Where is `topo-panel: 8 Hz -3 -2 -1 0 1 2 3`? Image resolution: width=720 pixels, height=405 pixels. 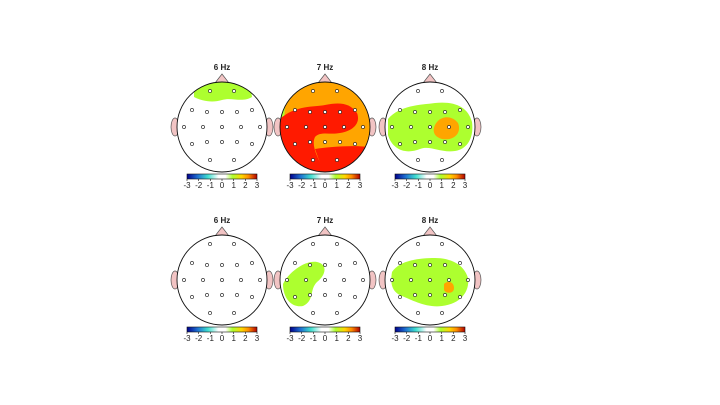 topo-panel: 8 Hz -3 -2 -1 0 1 2 3 is located at coordinates (430, 126).